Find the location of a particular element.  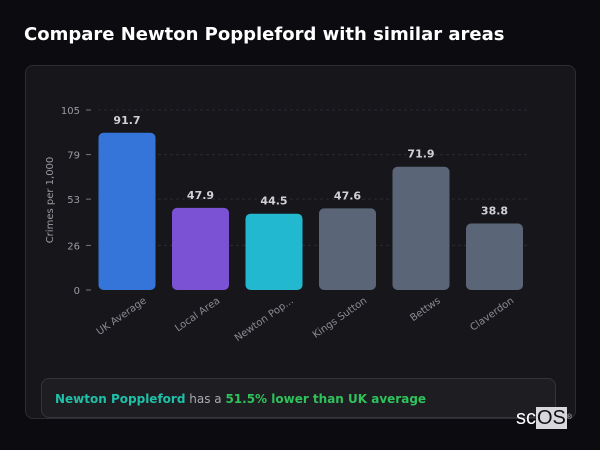

scos-logo: scOS® is located at coordinates (544, 418).